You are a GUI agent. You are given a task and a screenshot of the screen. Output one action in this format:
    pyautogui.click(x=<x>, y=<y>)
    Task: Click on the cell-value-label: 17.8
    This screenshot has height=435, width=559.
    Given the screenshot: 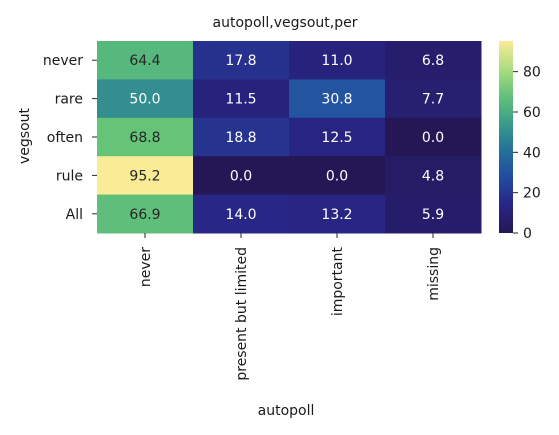 What is the action you would take?
    pyautogui.click(x=240, y=61)
    